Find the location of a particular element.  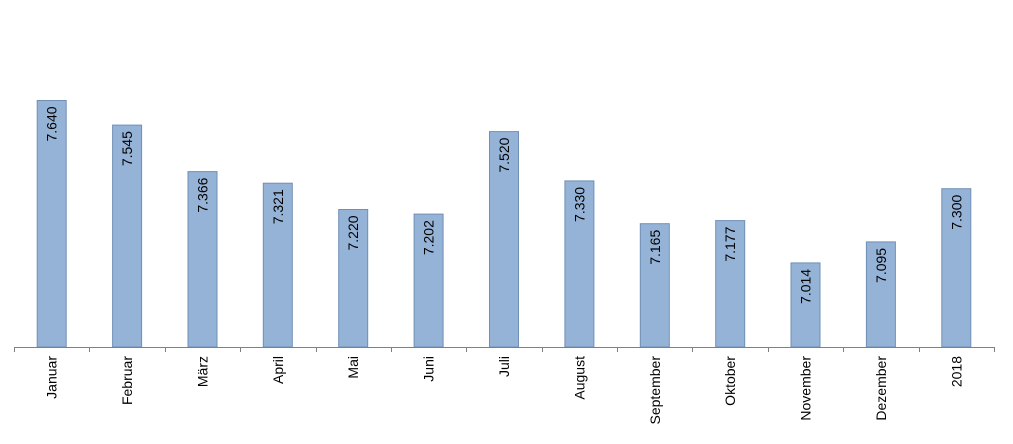

bar-februar is located at coordinates (127, 236).